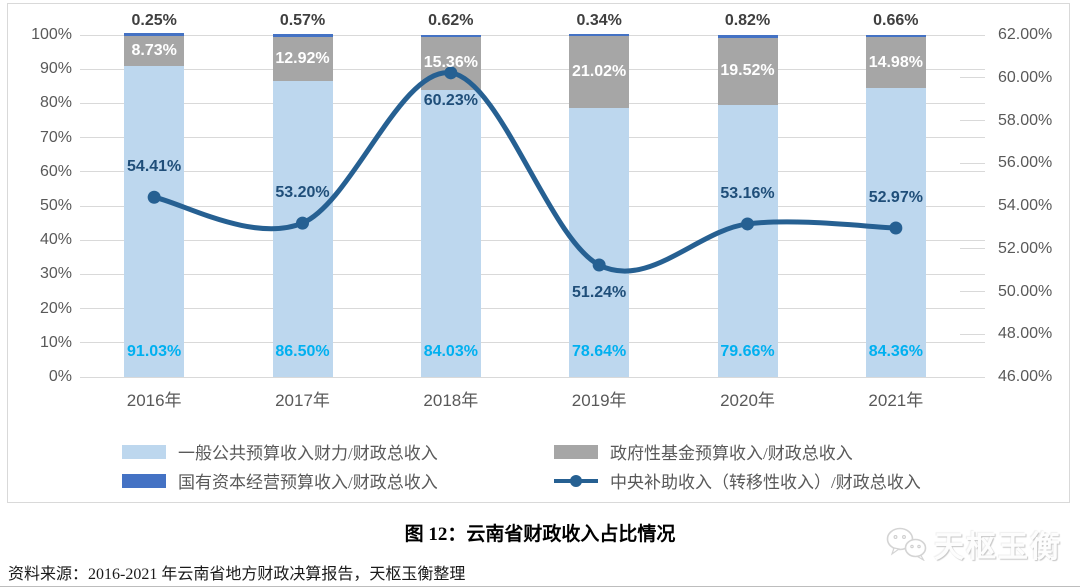  What do you see at coordinates (1025, 248) in the screenshot?
I see `right-axis-tick-label: 52.00%` at bounding box center [1025, 248].